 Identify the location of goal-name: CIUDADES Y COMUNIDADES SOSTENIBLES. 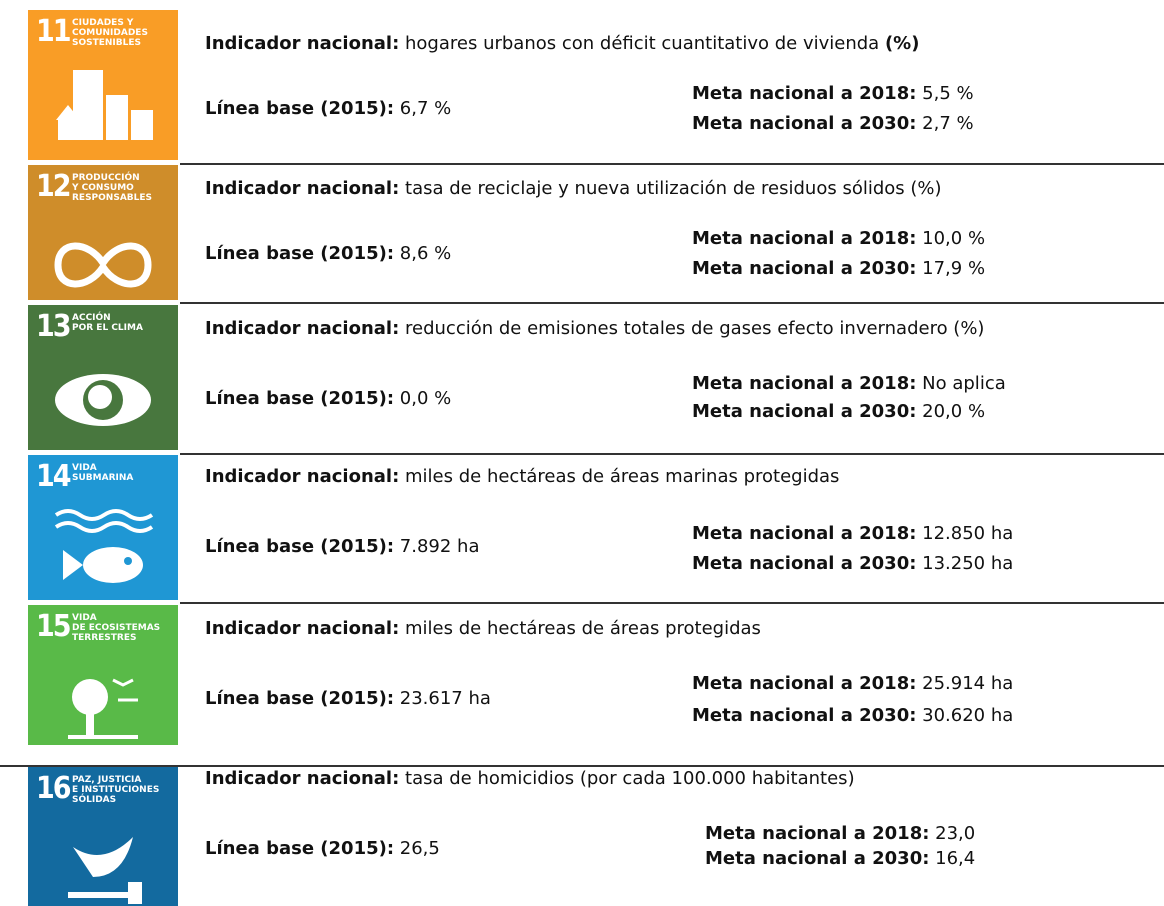
(110, 33).